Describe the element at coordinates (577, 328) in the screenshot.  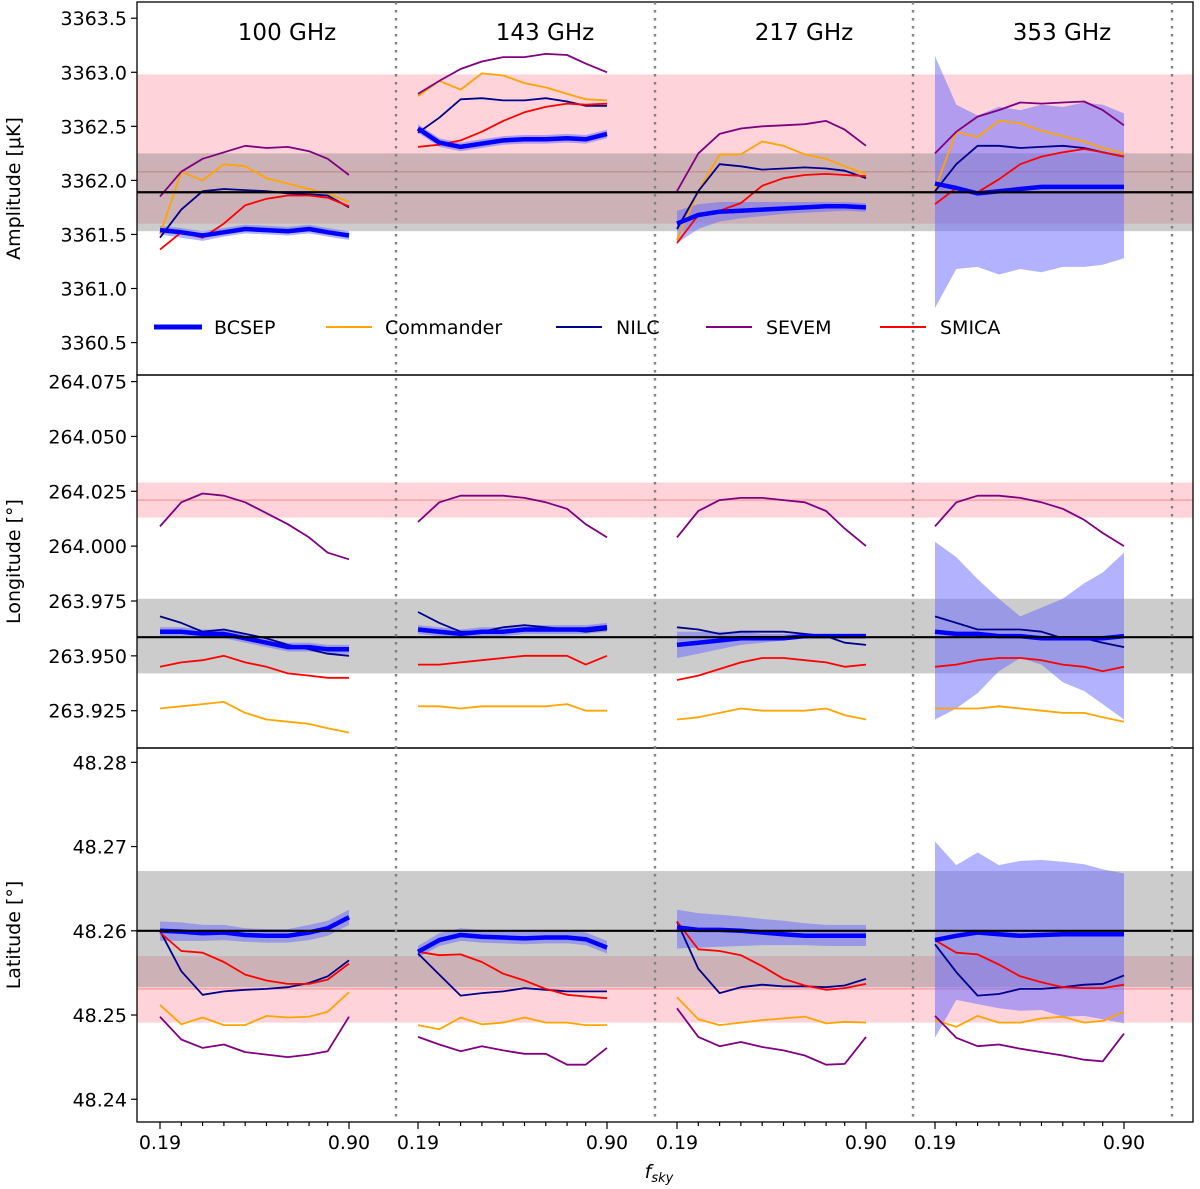
I see `legend: BCSEP Commander NILC SEVEM SMICA` at that location.